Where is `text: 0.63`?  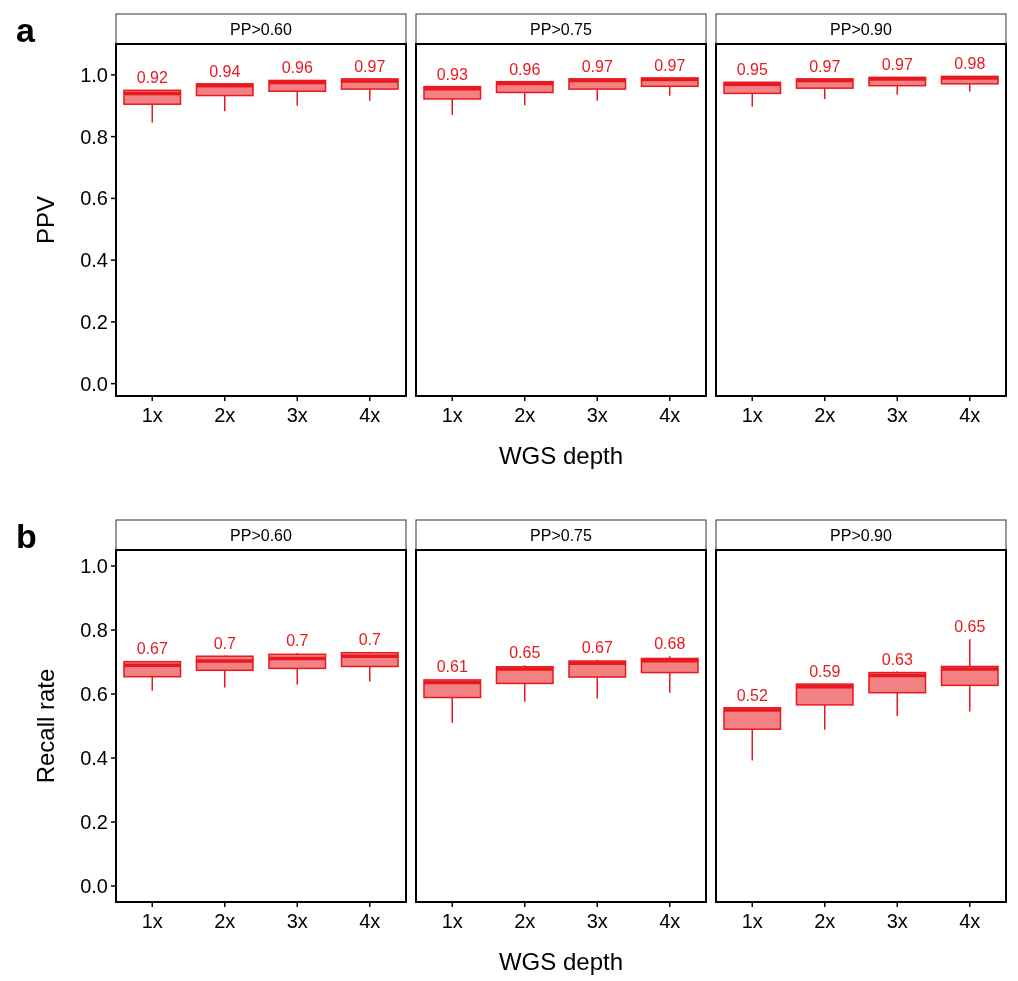 text: 0.63 is located at coordinates (897, 659).